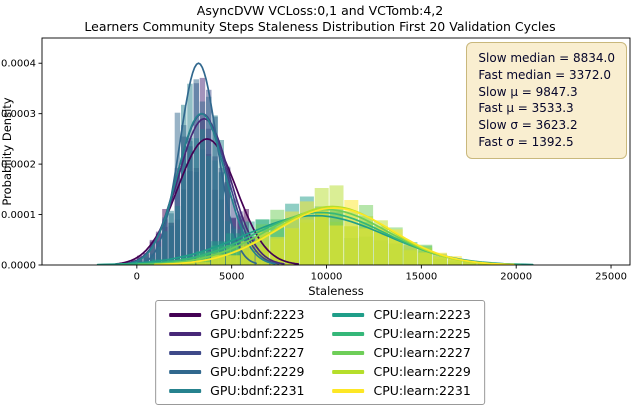  I want to click on x-tick-label: 25000, so click(611, 277).